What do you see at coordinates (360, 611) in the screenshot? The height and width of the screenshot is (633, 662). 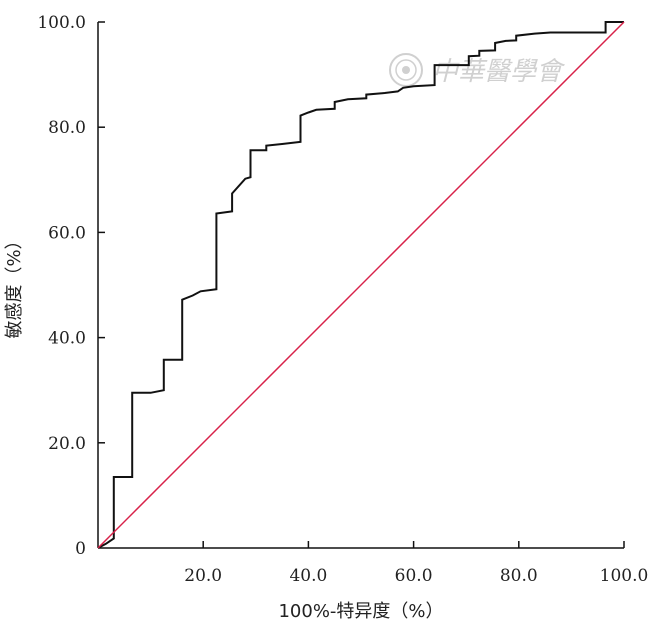 I see `x-axis-title: 100%-特异度（%）` at bounding box center [360, 611].